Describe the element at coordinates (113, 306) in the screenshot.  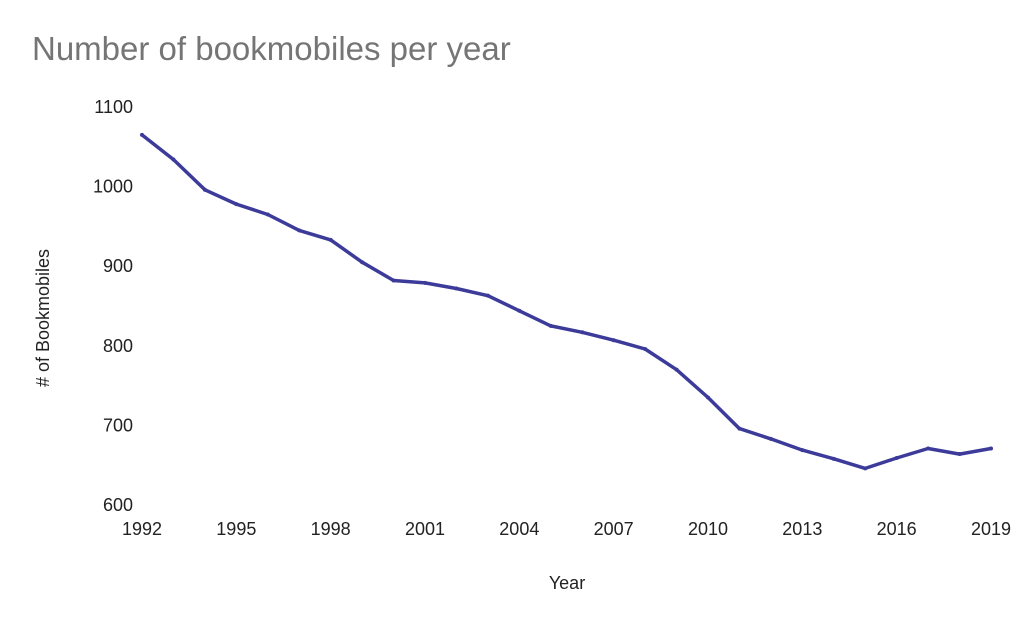
I see `y-axis-ticks: 600 700 800 900 1000 1100` at that location.